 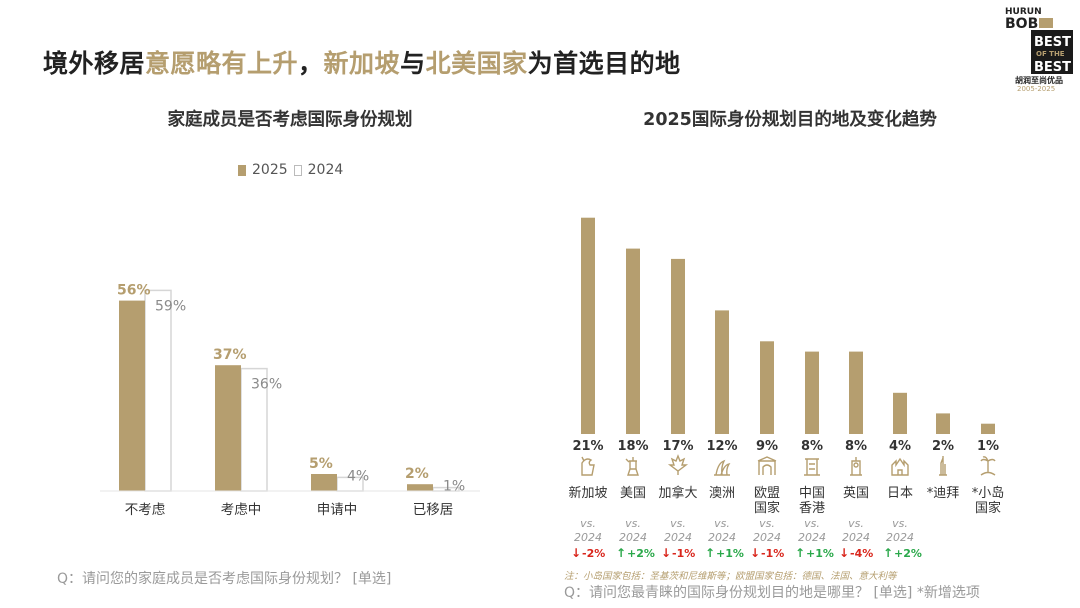 What do you see at coordinates (633, 493) in the screenshot?
I see `category-label: 美国` at bounding box center [633, 493].